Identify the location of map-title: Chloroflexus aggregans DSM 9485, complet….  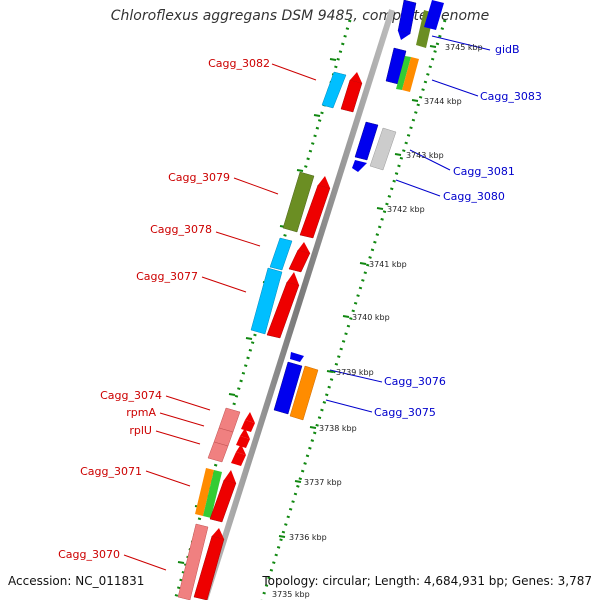
(300, 16).